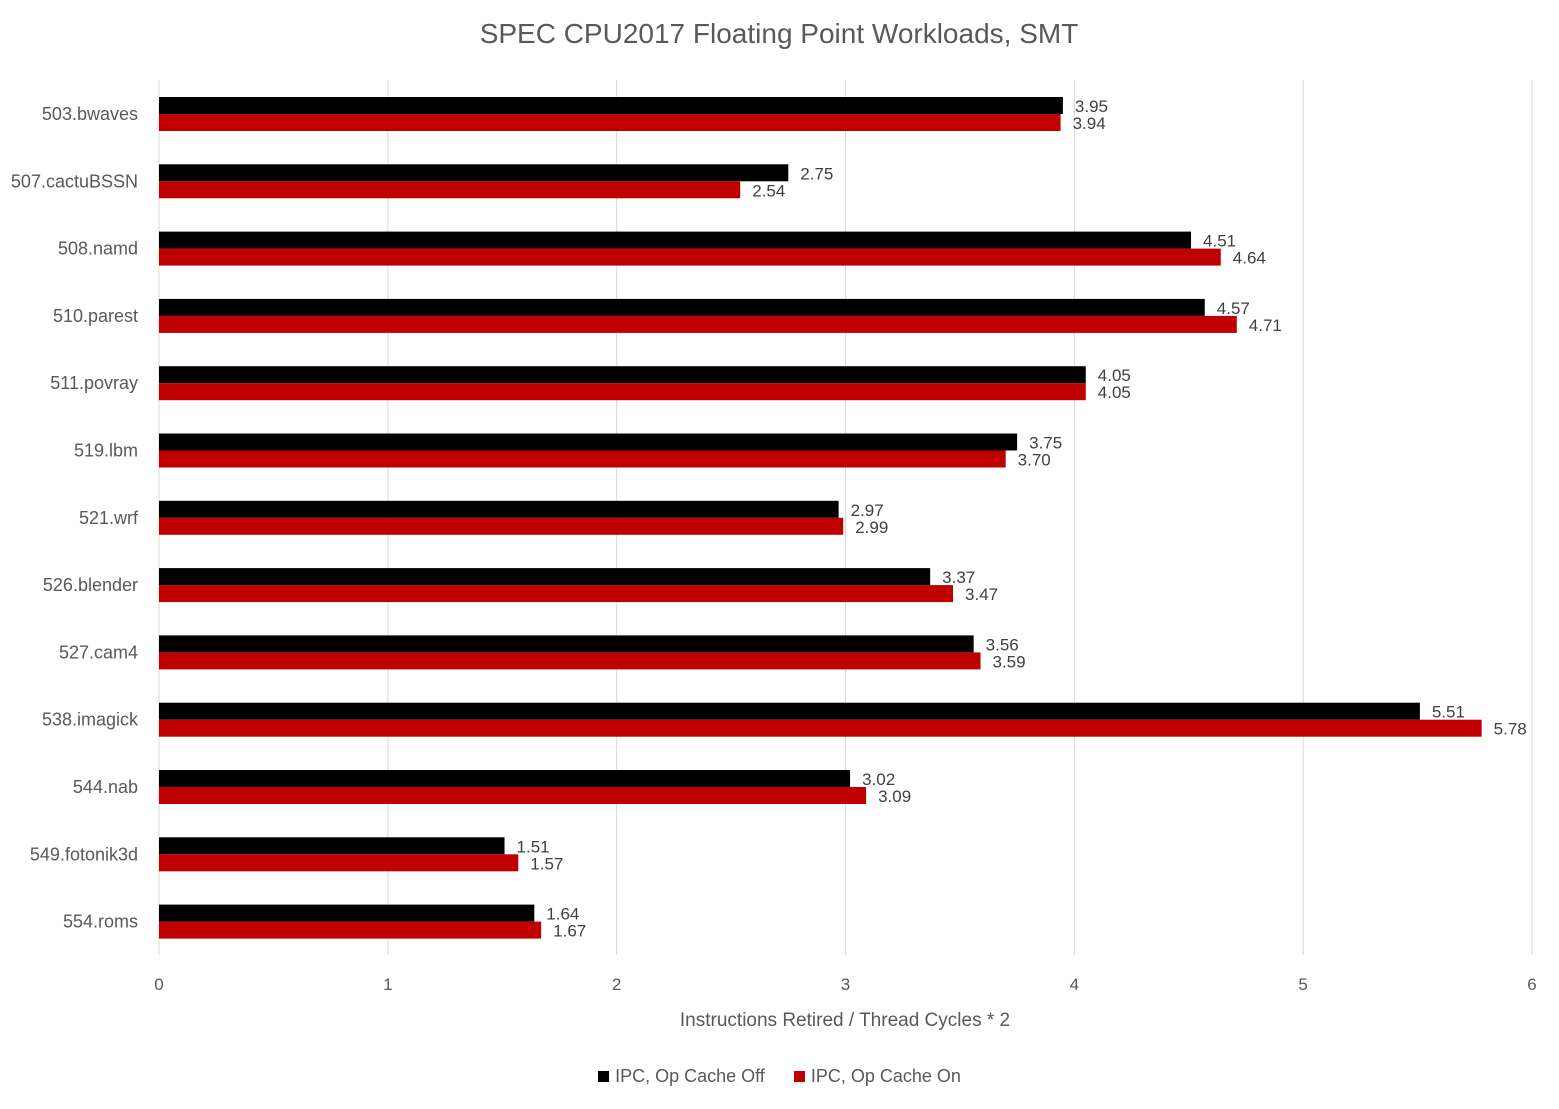 Image resolution: width=1559 pixels, height=1109 pixels. I want to click on category-label: 507.cactuBSSN, so click(74, 181).